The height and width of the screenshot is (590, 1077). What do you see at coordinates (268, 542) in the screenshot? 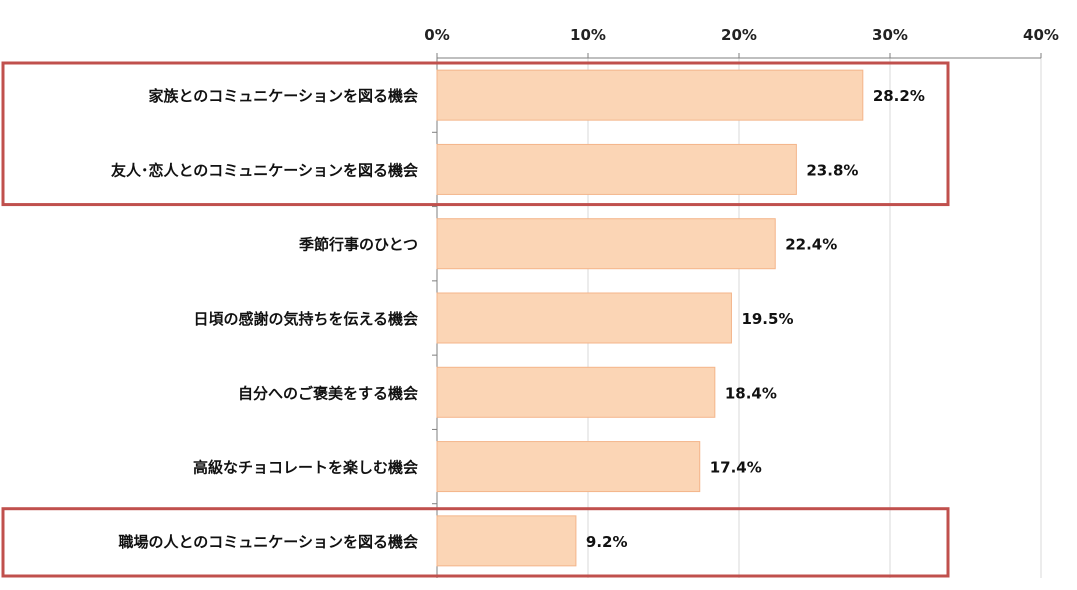
I see `category-label: 職場の人とのコミュニケーションを図る機会` at bounding box center [268, 542].